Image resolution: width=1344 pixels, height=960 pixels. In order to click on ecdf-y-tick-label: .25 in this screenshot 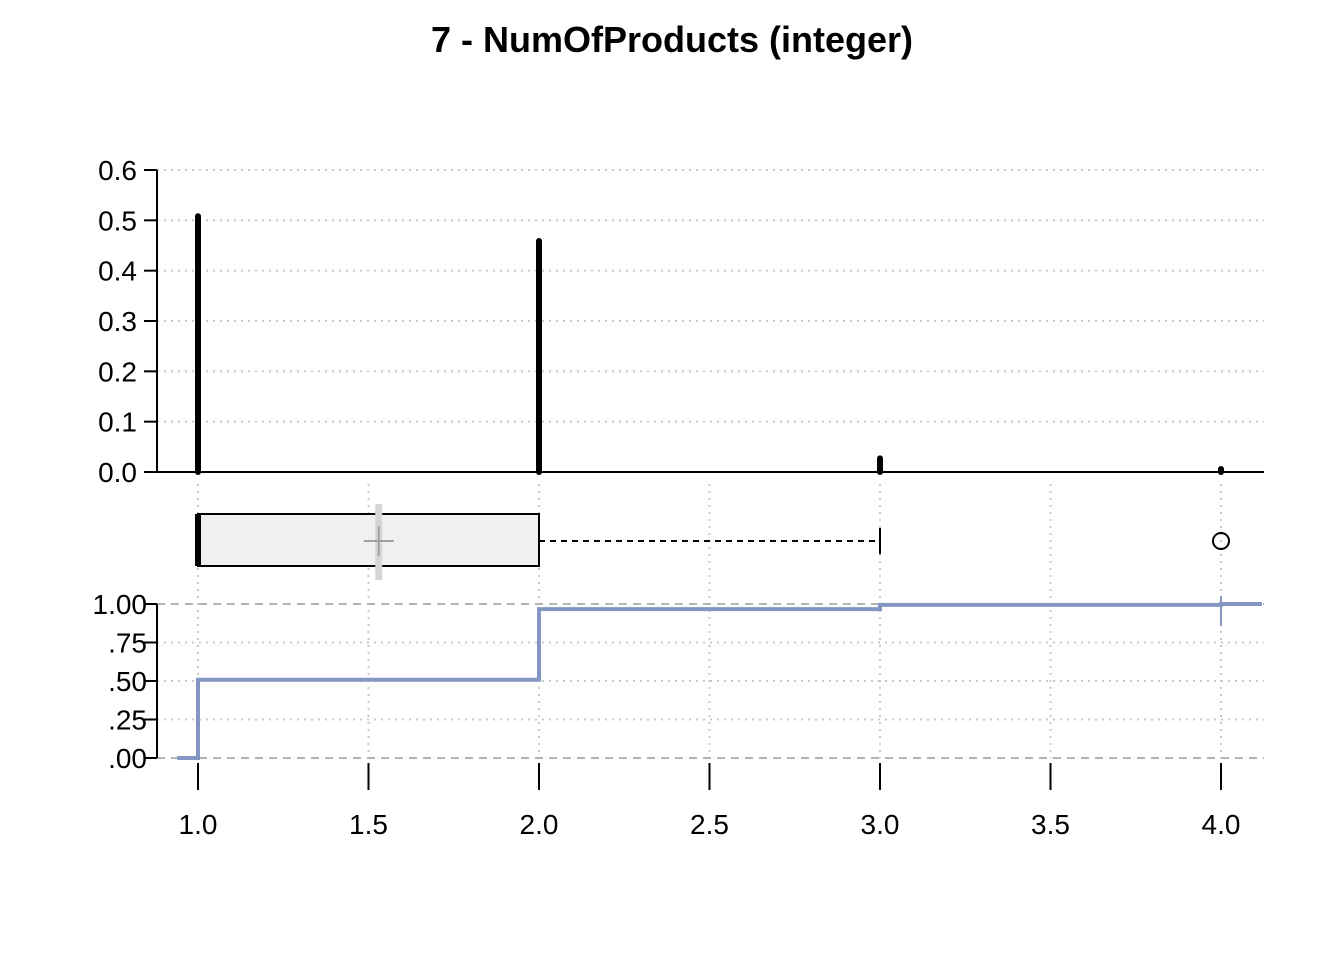, I will do `click(127, 720)`.